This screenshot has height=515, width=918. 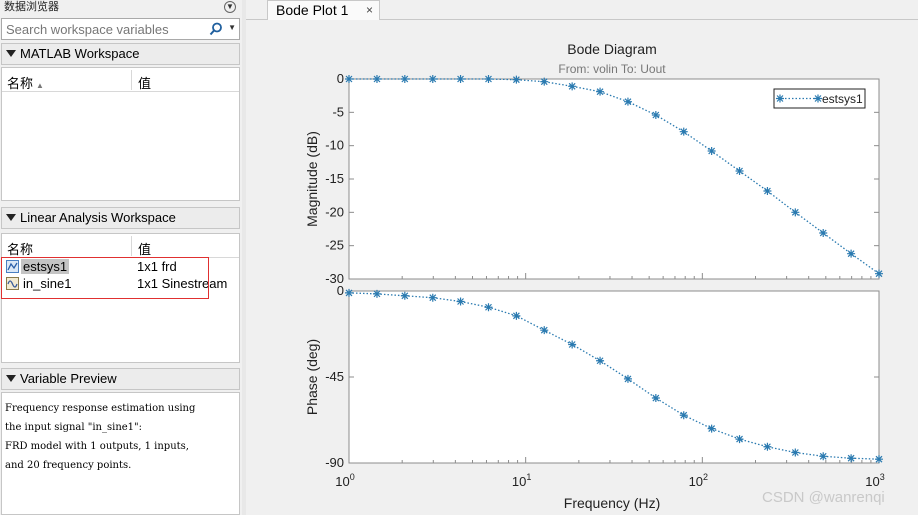 What do you see at coordinates (68, 465) in the screenshot?
I see `preview-line: and 20 frequency points.` at bounding box center [68, 465].